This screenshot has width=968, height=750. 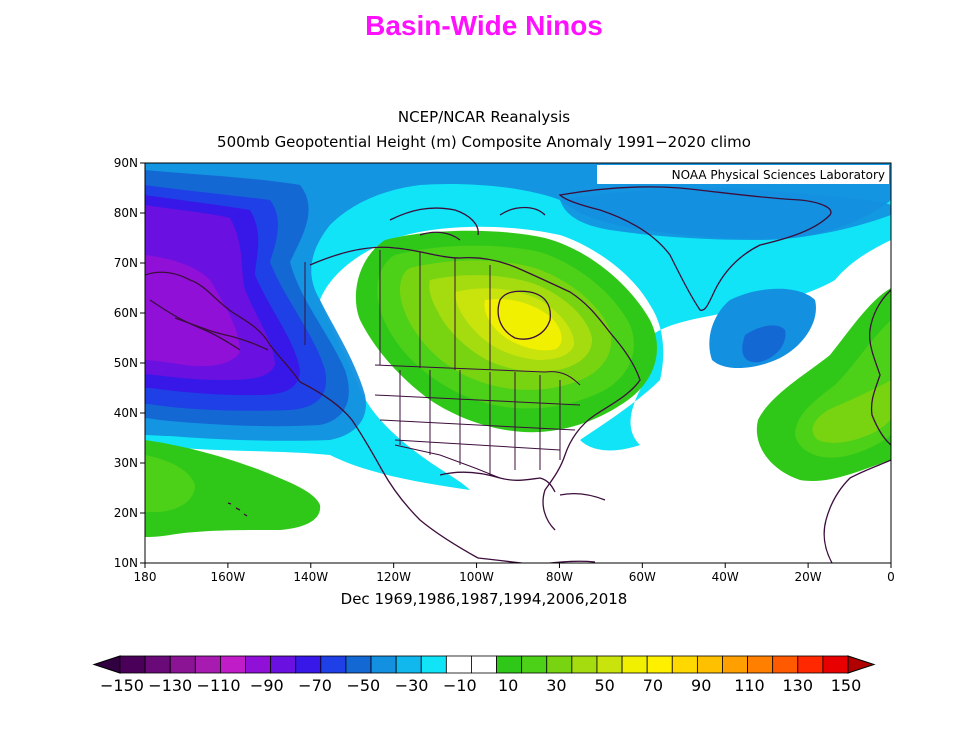 I want to click on colorbar-label: 110, so click(x=749, y=685).